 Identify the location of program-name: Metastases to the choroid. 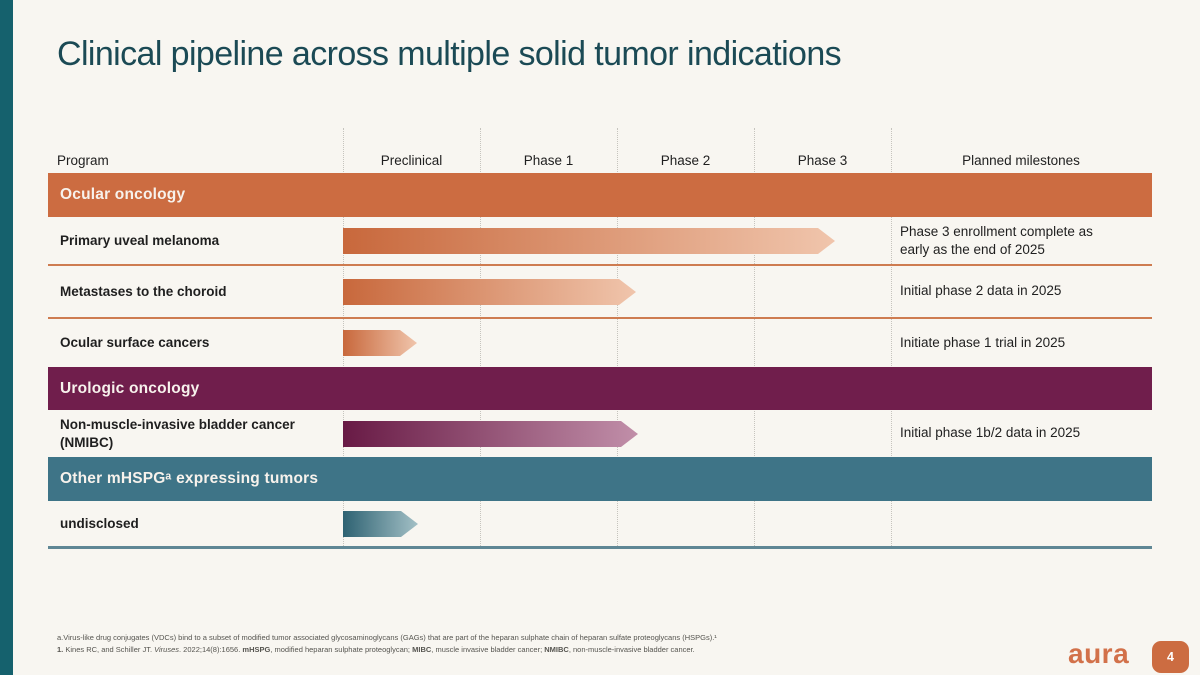
(143, 291).